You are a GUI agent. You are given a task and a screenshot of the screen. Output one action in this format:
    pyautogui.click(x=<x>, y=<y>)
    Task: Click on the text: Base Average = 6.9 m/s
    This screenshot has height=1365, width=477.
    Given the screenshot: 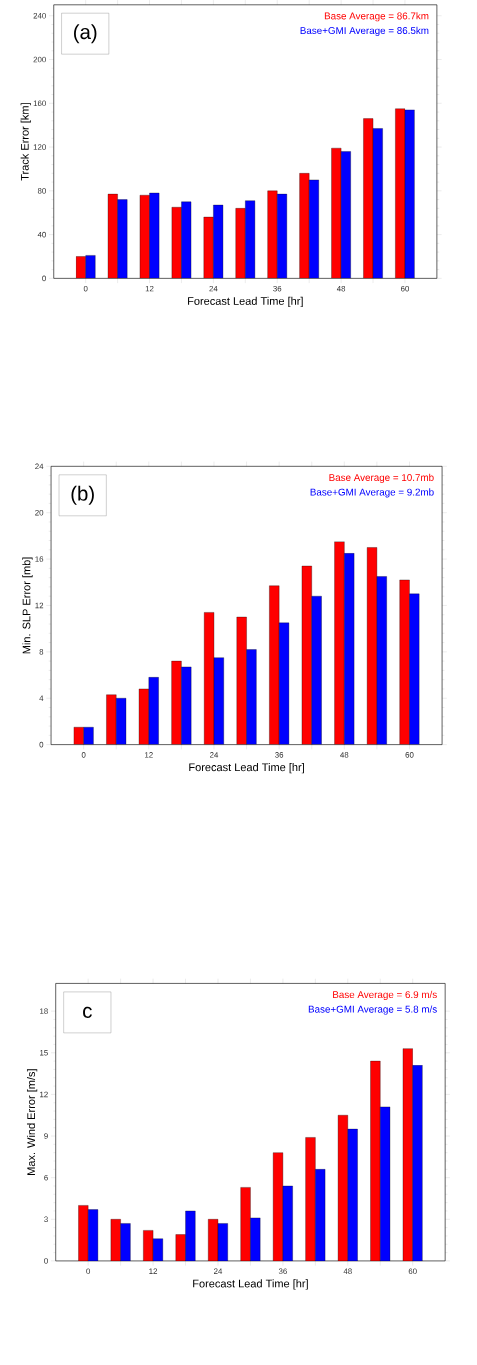 What is the action you would take?
    pyautogui.click(x=385, y=995)
    